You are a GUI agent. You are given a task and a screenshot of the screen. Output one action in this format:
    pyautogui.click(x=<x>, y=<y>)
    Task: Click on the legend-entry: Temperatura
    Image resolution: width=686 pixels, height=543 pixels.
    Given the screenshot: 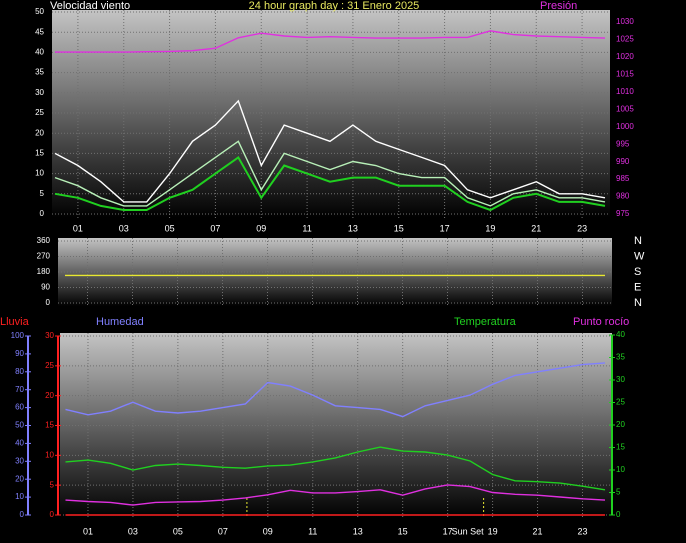 What is the action you would take?
    pyautogui.click(x=485, y=322)
    